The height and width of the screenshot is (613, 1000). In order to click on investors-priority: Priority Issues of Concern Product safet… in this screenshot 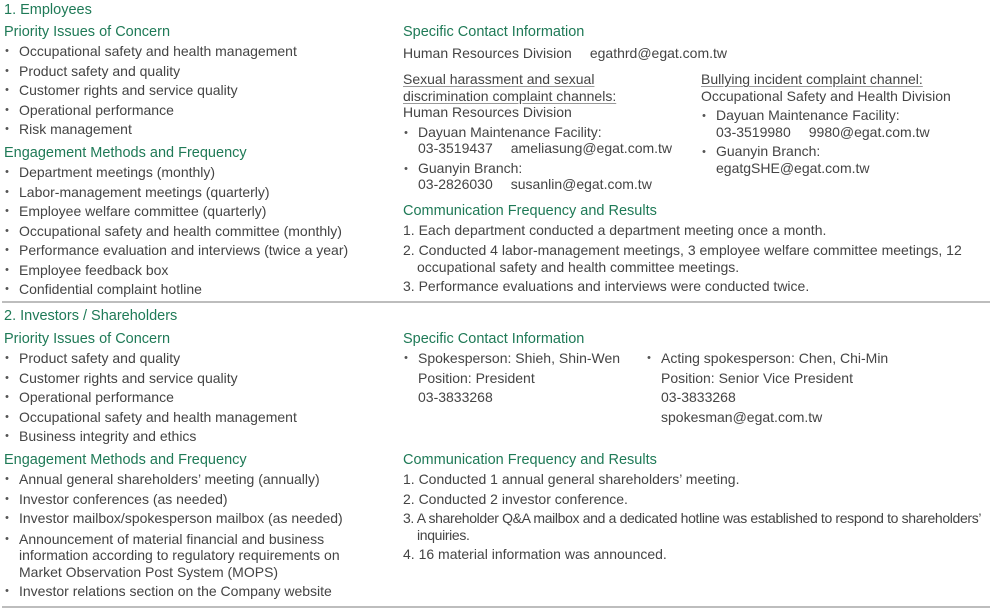, I will do `click(192, 388)`.